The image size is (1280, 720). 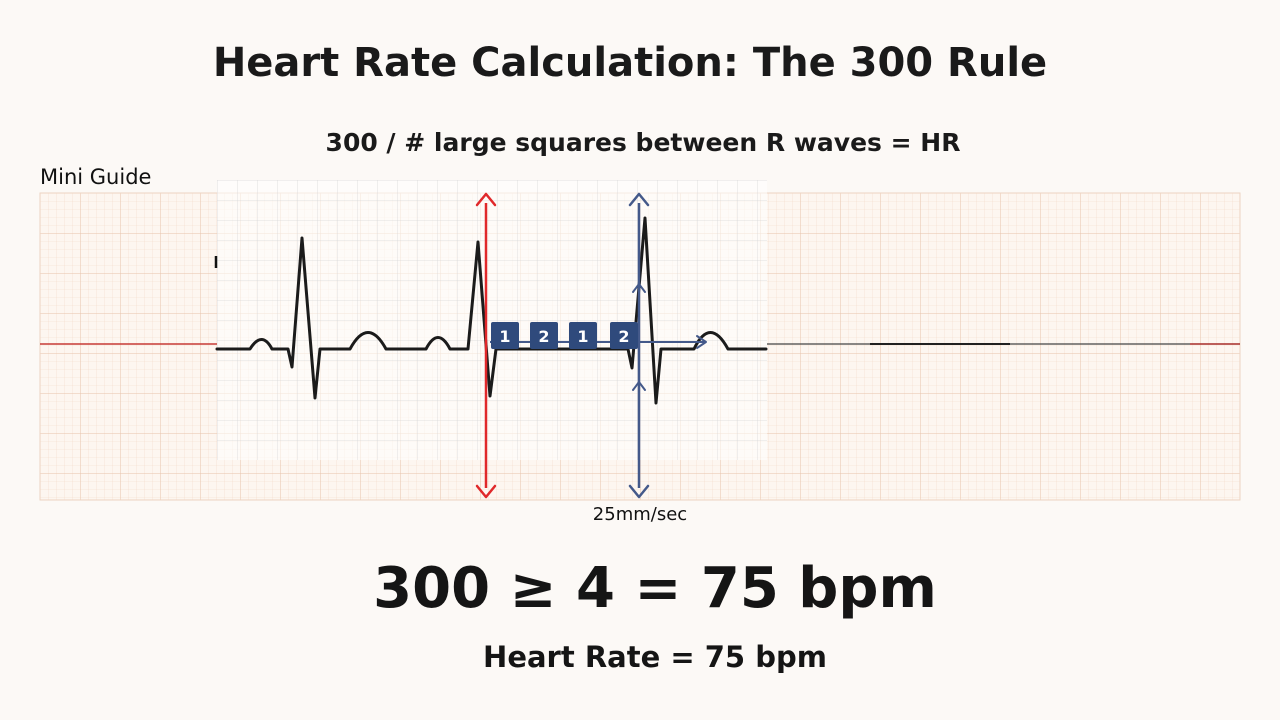 I want to click on paper-speed-label: 25mm/sec, so click(x=640, y=514).